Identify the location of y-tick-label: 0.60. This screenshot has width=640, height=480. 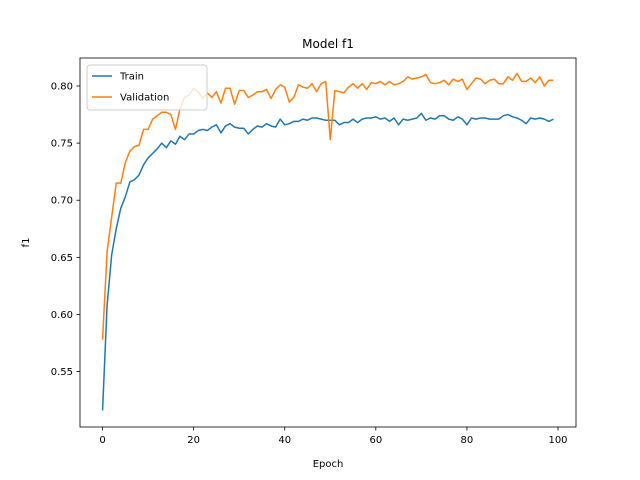
(62, 315).